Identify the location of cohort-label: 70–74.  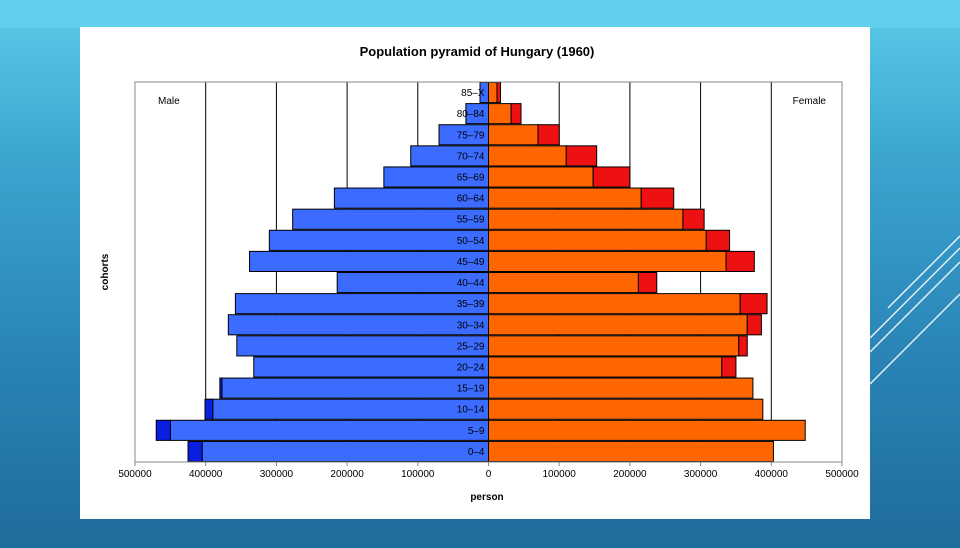
(471, 156).